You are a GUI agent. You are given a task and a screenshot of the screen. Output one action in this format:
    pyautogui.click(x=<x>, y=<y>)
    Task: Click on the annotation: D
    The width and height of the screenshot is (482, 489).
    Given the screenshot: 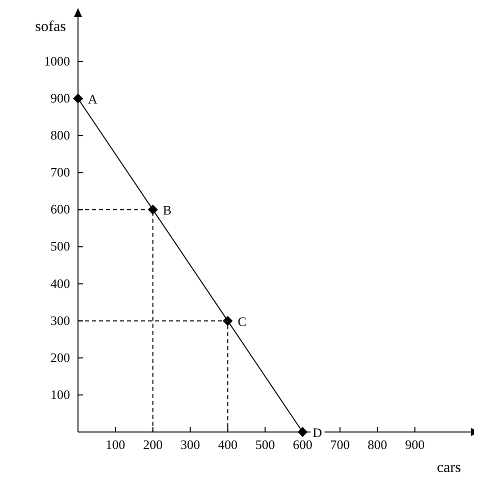 What is the action you would take?
    pyautogui.click(x=317, y=432)
    